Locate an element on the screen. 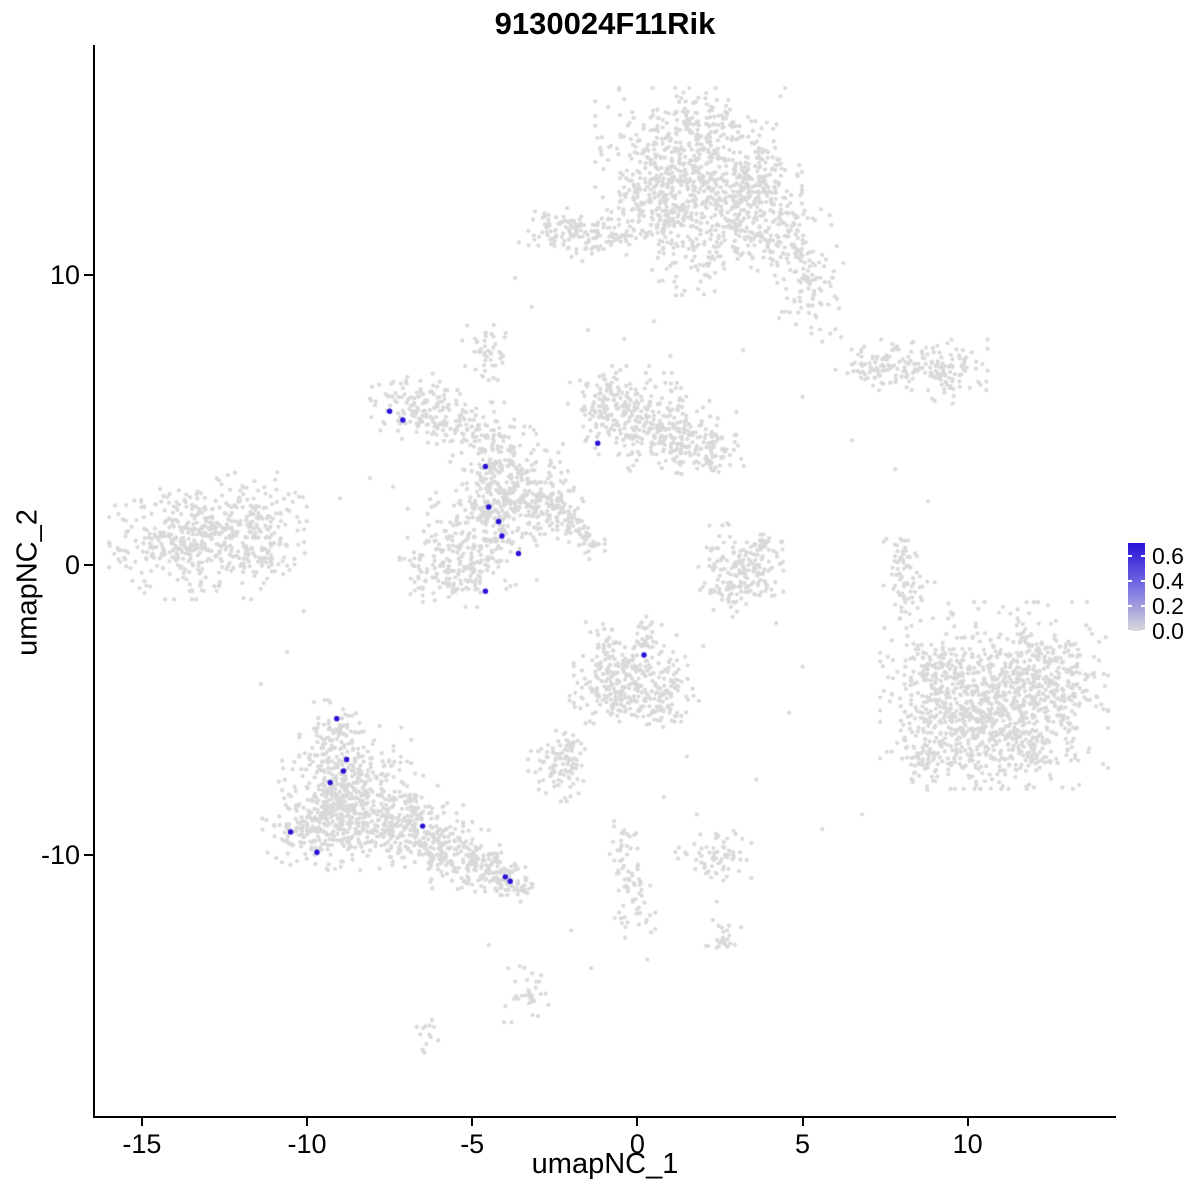 This screenshot has width=1200, height=1200. x-tick-label: 0 is located at coordinates (637, 1144).